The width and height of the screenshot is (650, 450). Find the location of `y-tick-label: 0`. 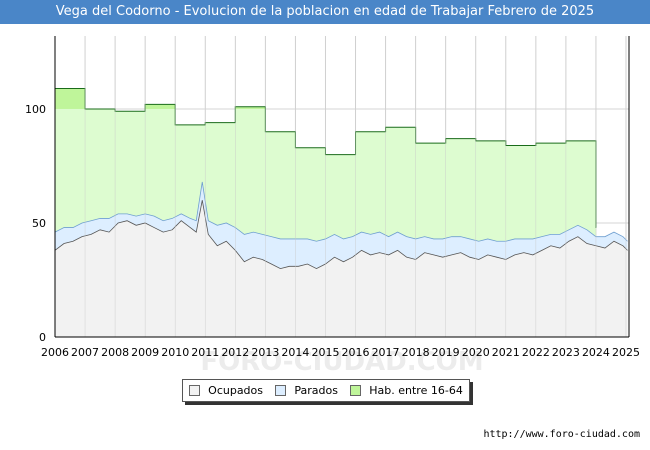

y-tick-label: 0 is located at coordinates (42, 337).